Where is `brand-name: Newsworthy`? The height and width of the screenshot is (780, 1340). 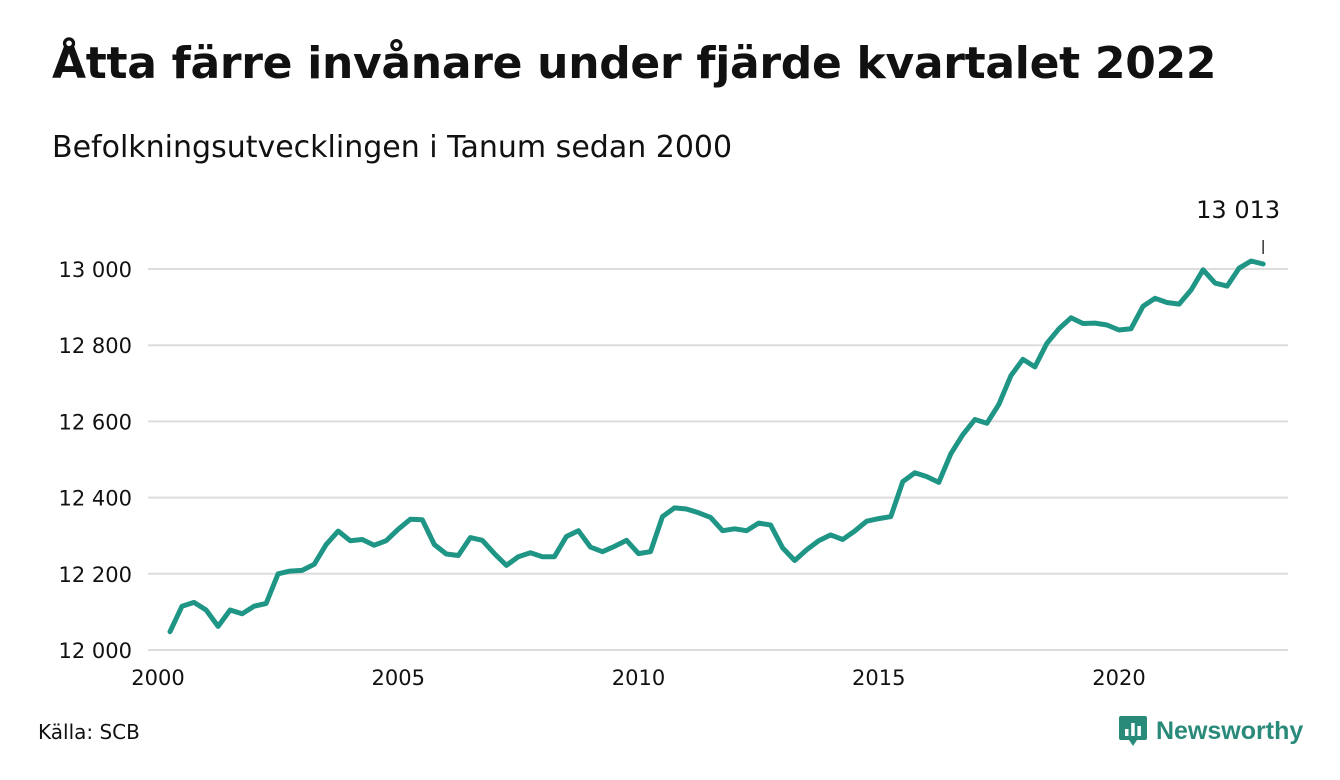
brand-name: Newsworthy is located at coordinates (1230, 730).